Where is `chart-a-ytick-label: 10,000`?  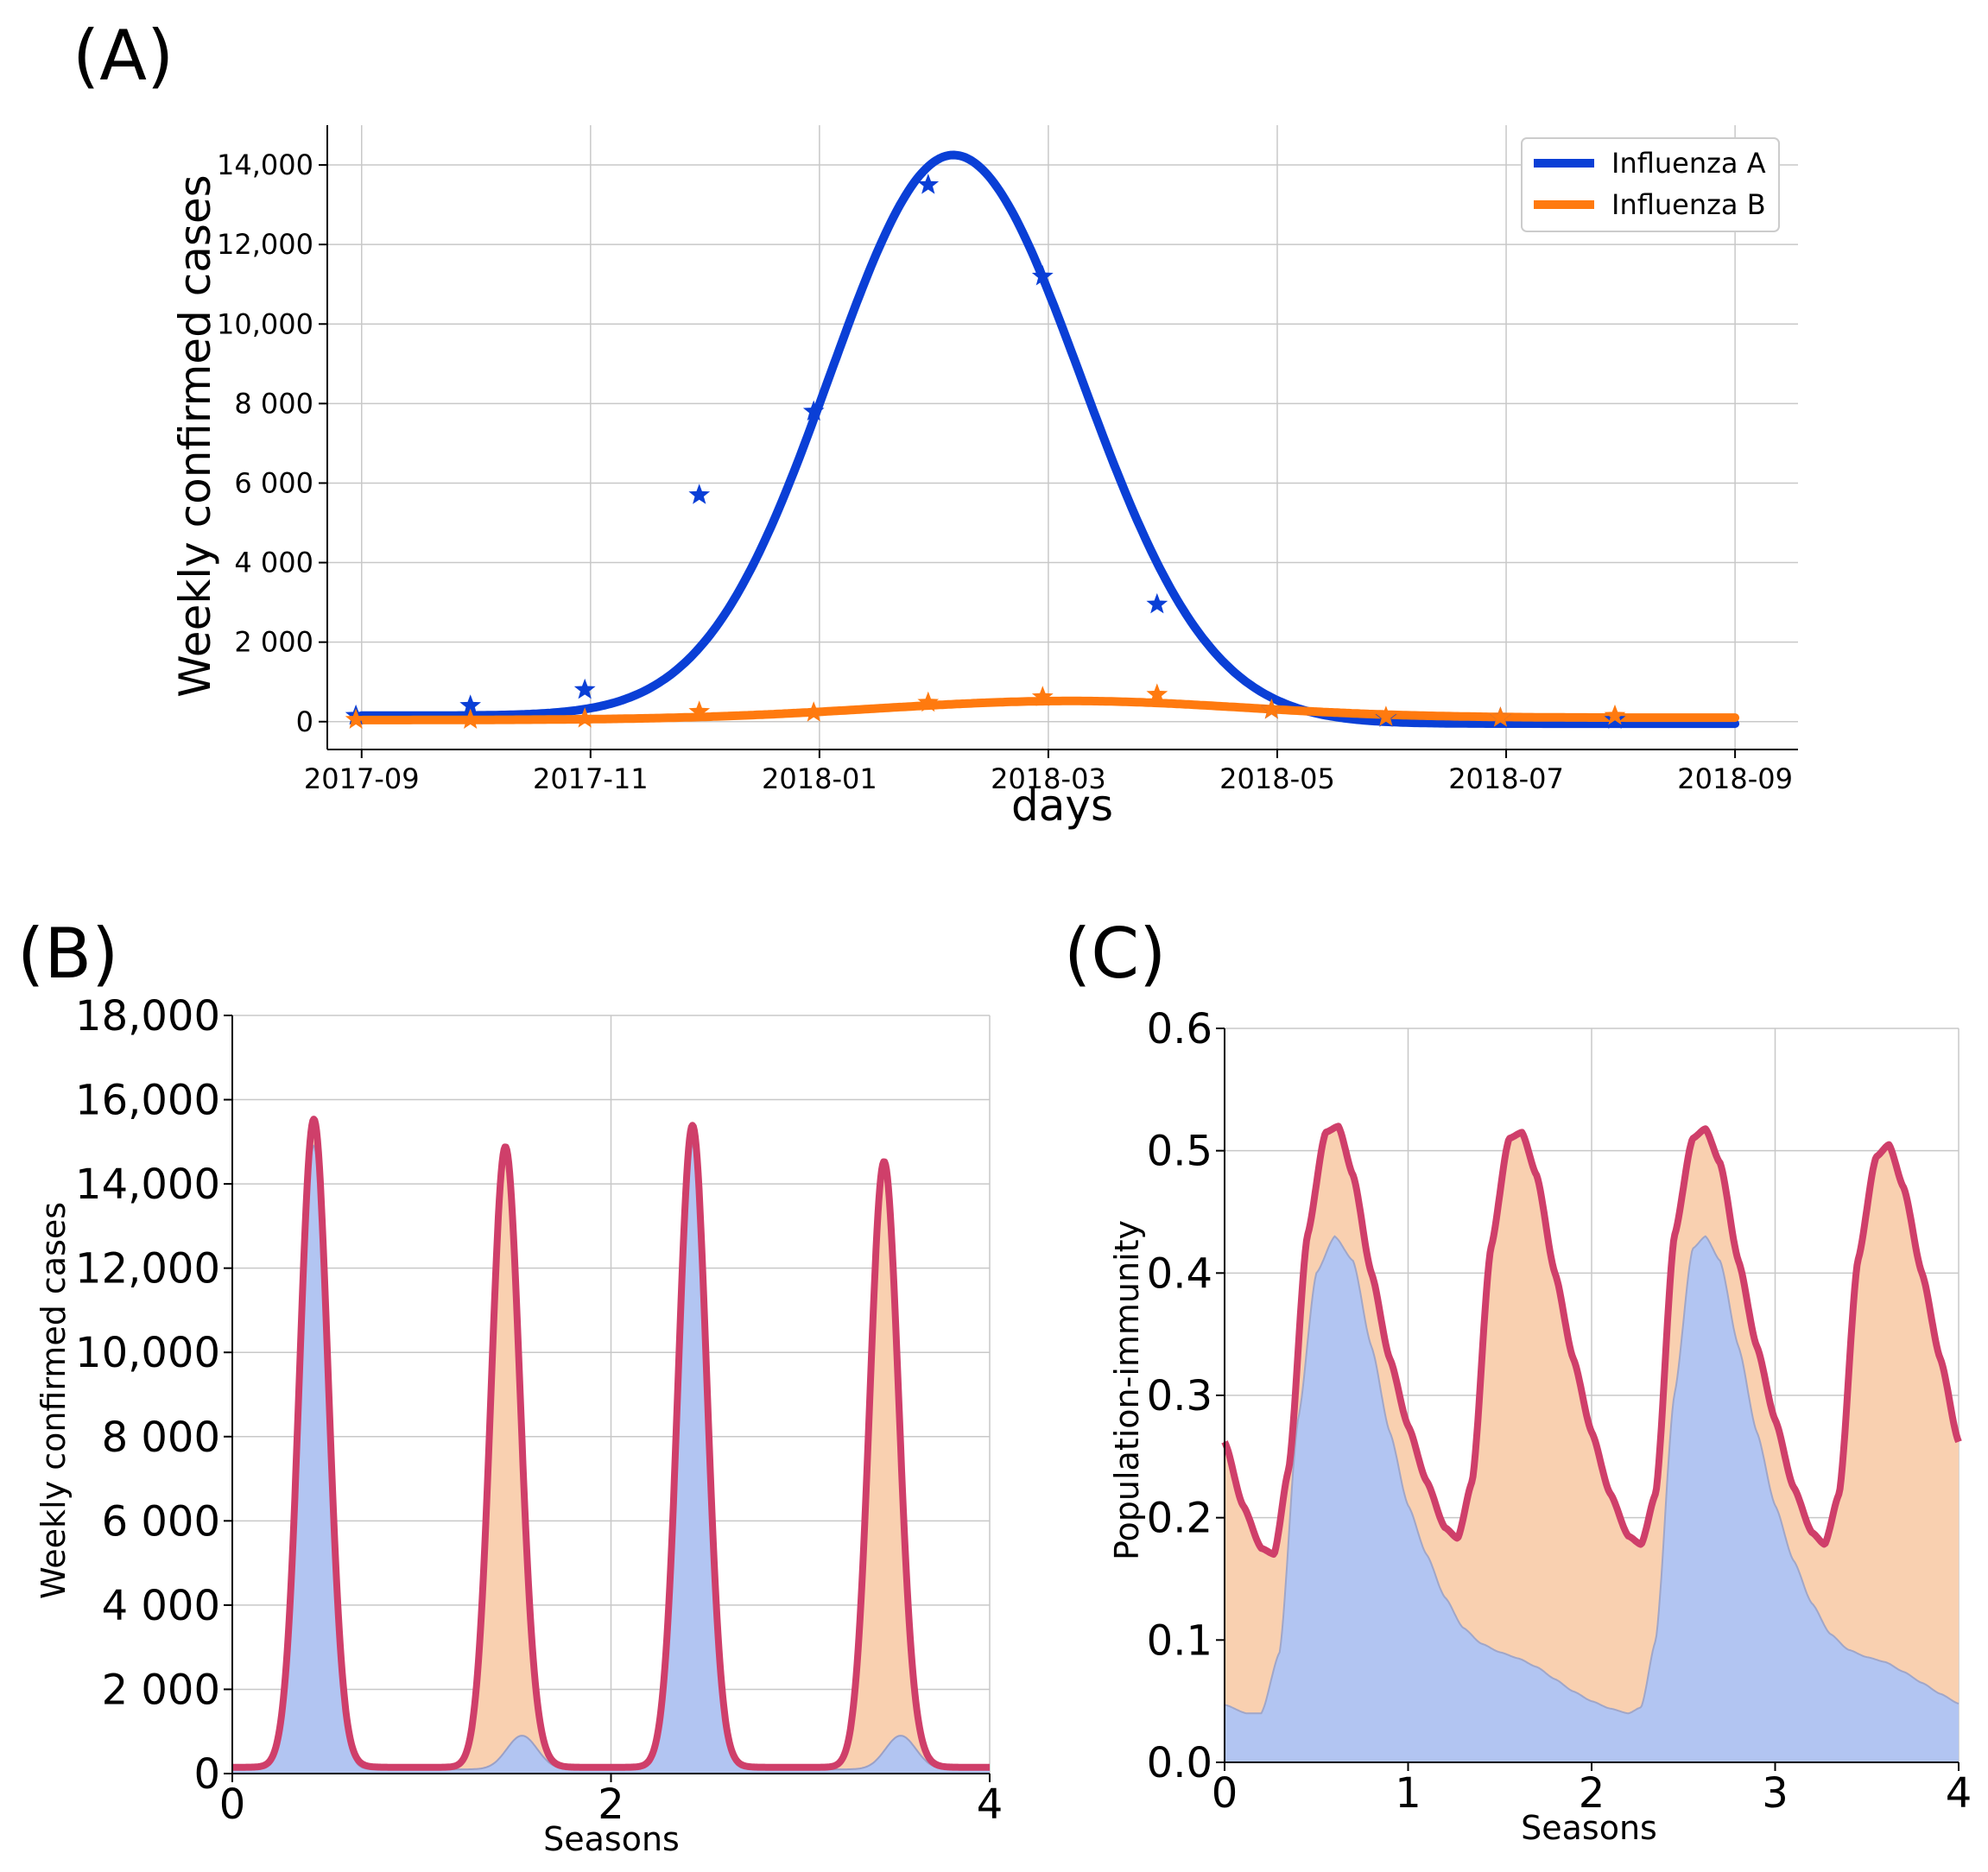
chart-a-ytick-label: 10,000 is located at coordinates (265, 323).